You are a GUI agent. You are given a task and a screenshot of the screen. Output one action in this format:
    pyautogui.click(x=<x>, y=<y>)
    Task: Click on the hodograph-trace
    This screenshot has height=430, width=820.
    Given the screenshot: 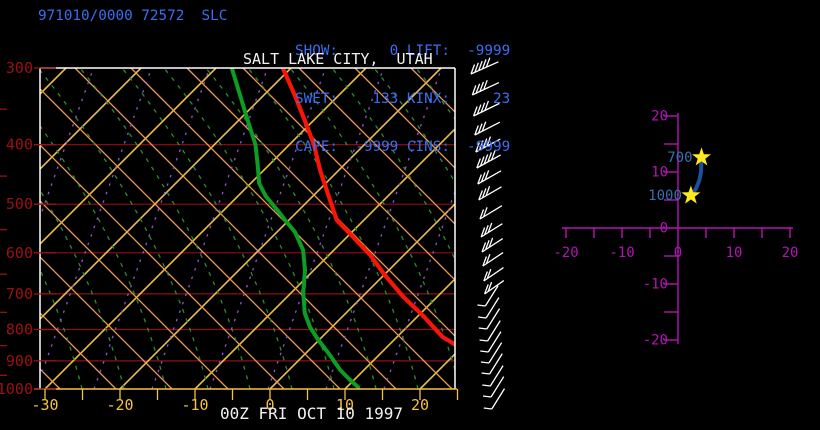 What is the action you would take?
    pyautogui.click(x=696, y=176)
    